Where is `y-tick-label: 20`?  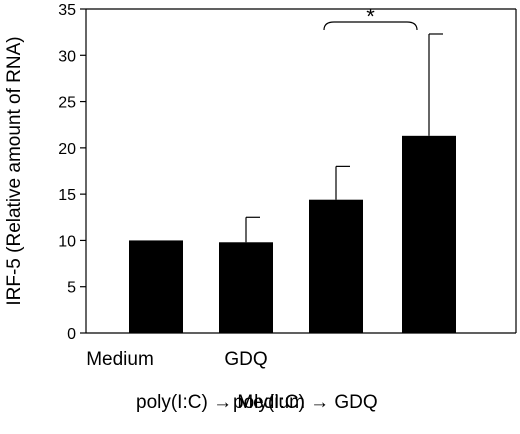
y-tick-label: 20 is located at coordinates (67, 149).